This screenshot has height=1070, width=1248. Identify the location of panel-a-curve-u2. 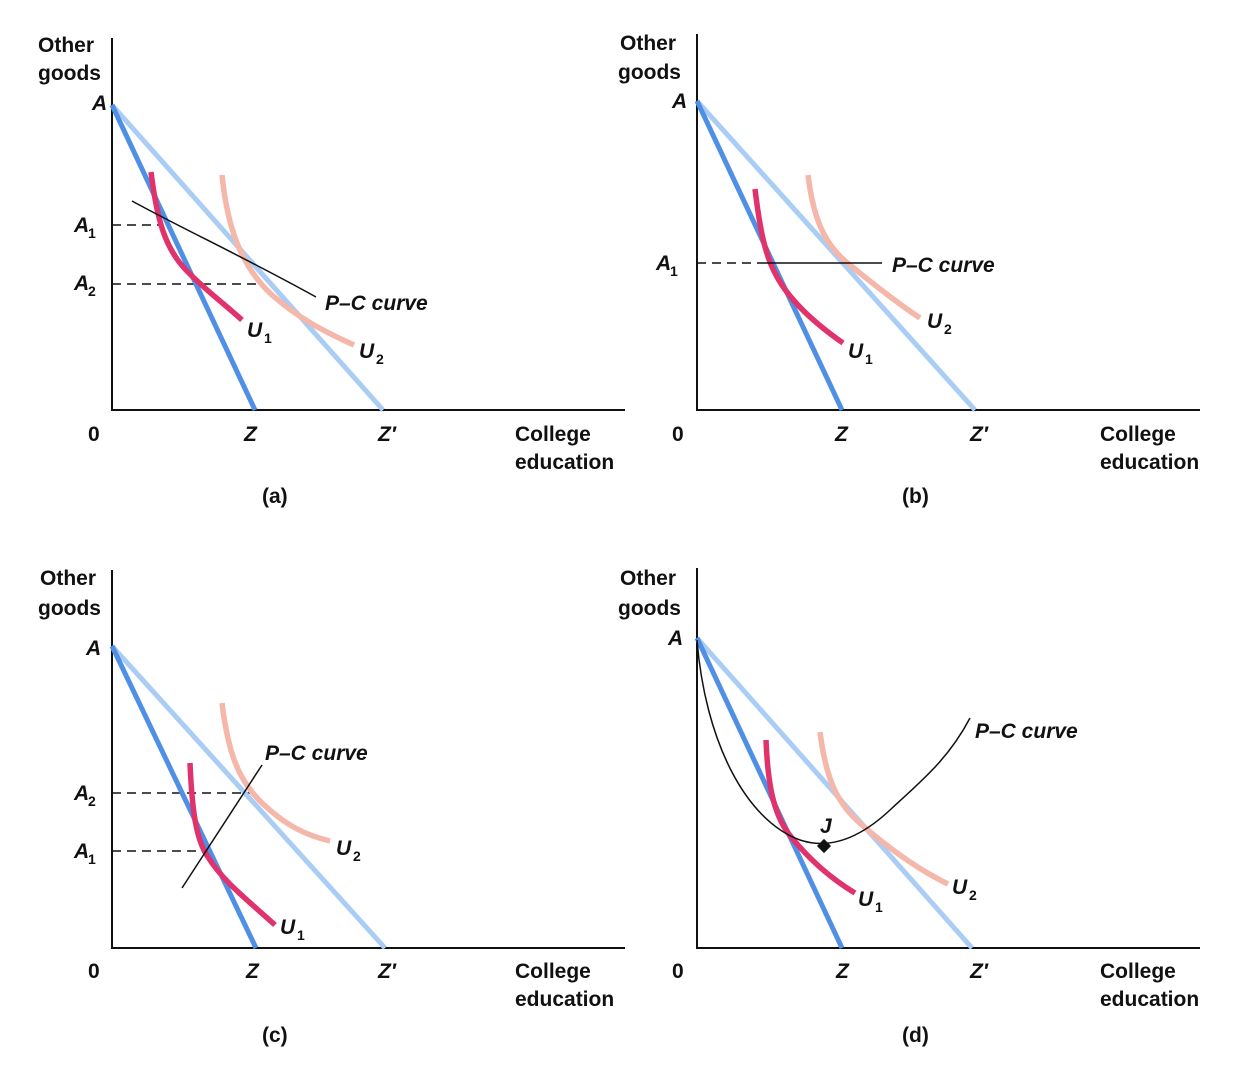
(287, 261).